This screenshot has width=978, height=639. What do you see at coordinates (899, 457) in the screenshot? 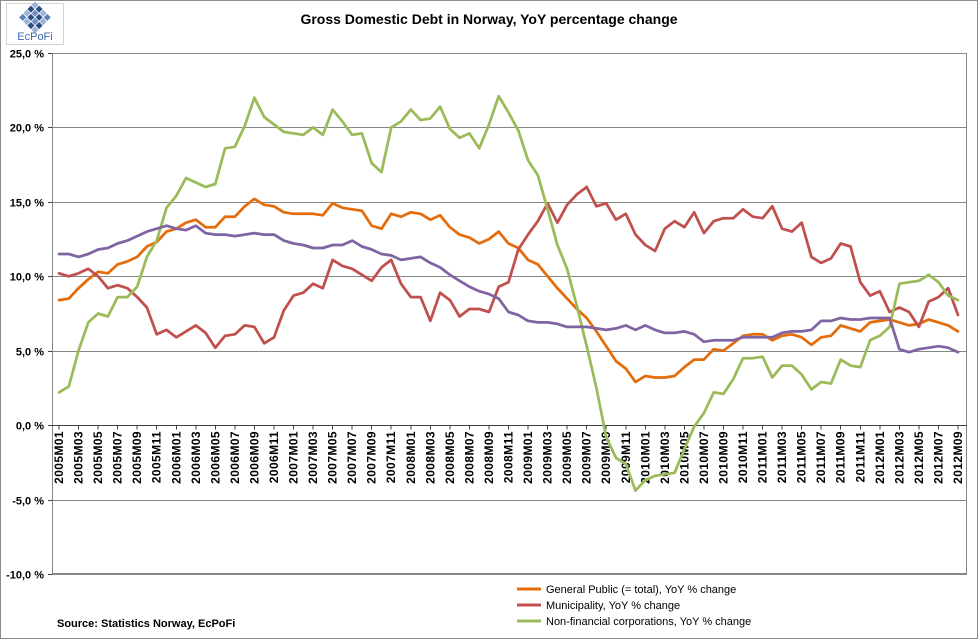
I see `x-tick-label: 2012M03` at bounding box center [899, 457].